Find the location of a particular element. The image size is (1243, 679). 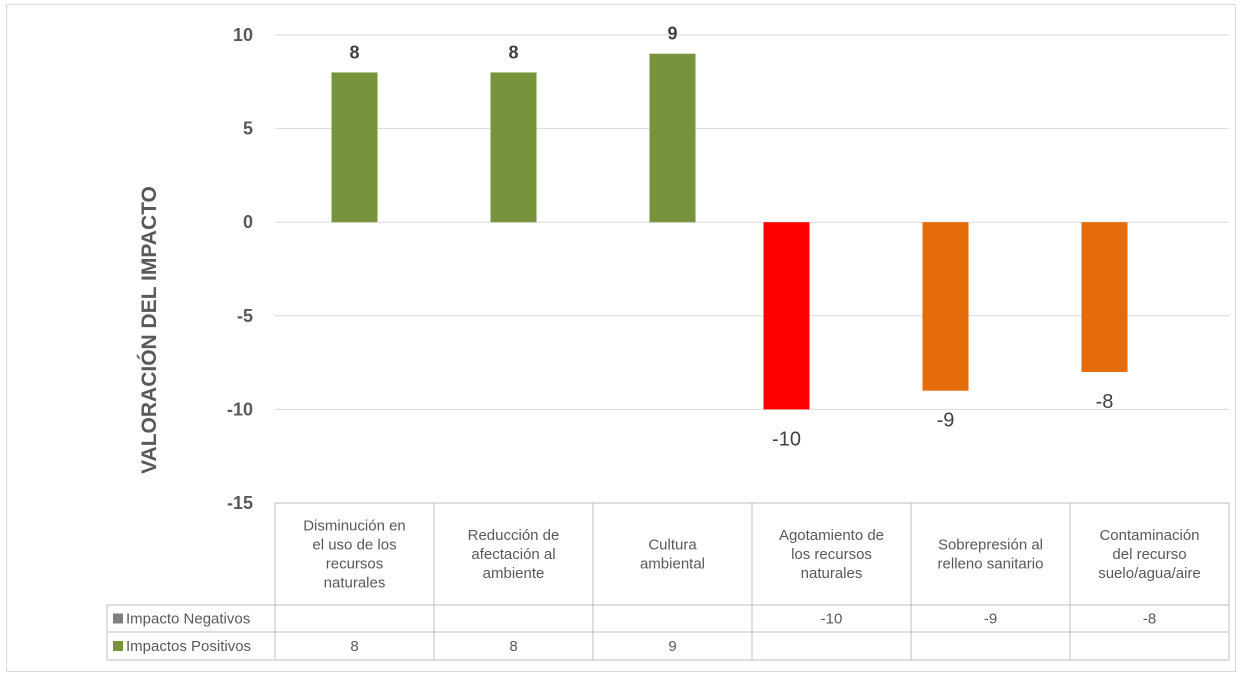

category-label: Agotamiento de los recursos naturales is located at coordinates (831, 554).